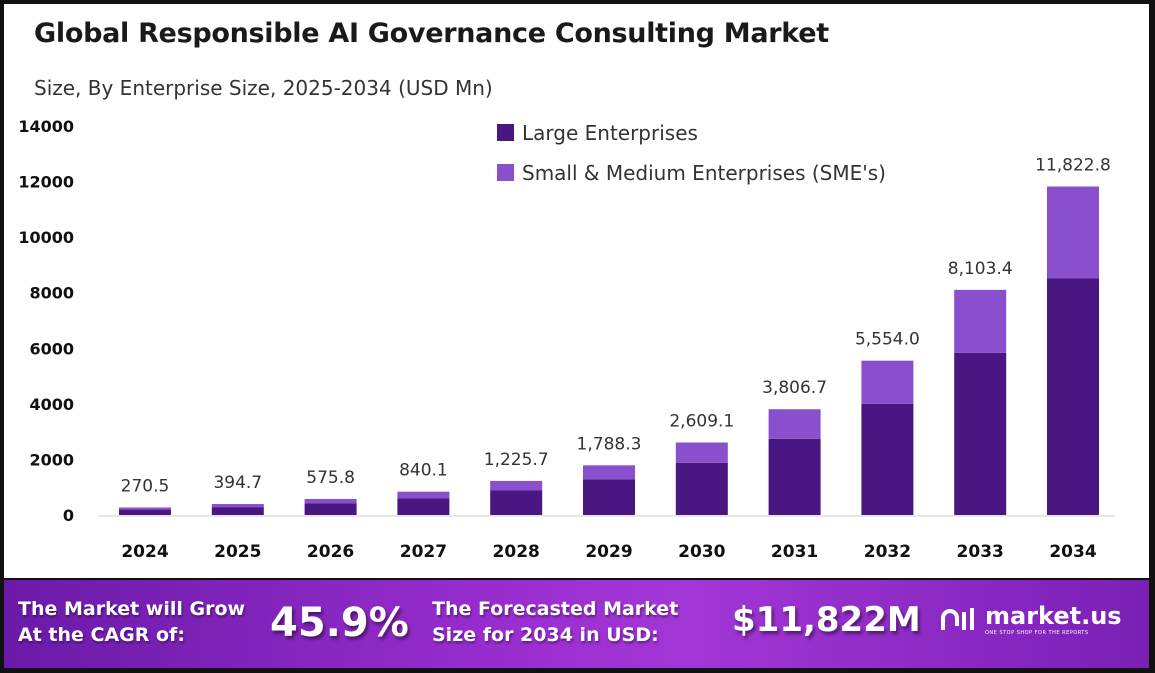 The height and width of the screenshot is (673, 1155). What do you see at coordinates (701, 552) in the screenshot?
I see `x-tick-label: 2030` at bounding box center [701, 552].